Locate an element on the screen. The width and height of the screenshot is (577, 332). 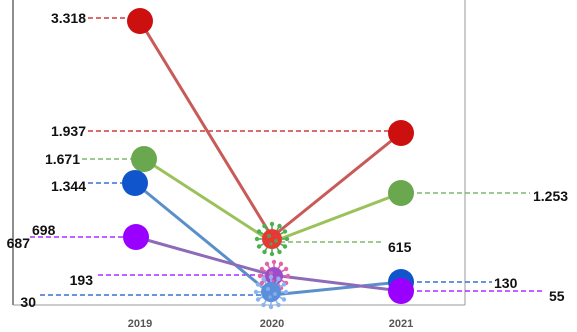
series-1-label-1: 615 is located at coordinates (400, 247).